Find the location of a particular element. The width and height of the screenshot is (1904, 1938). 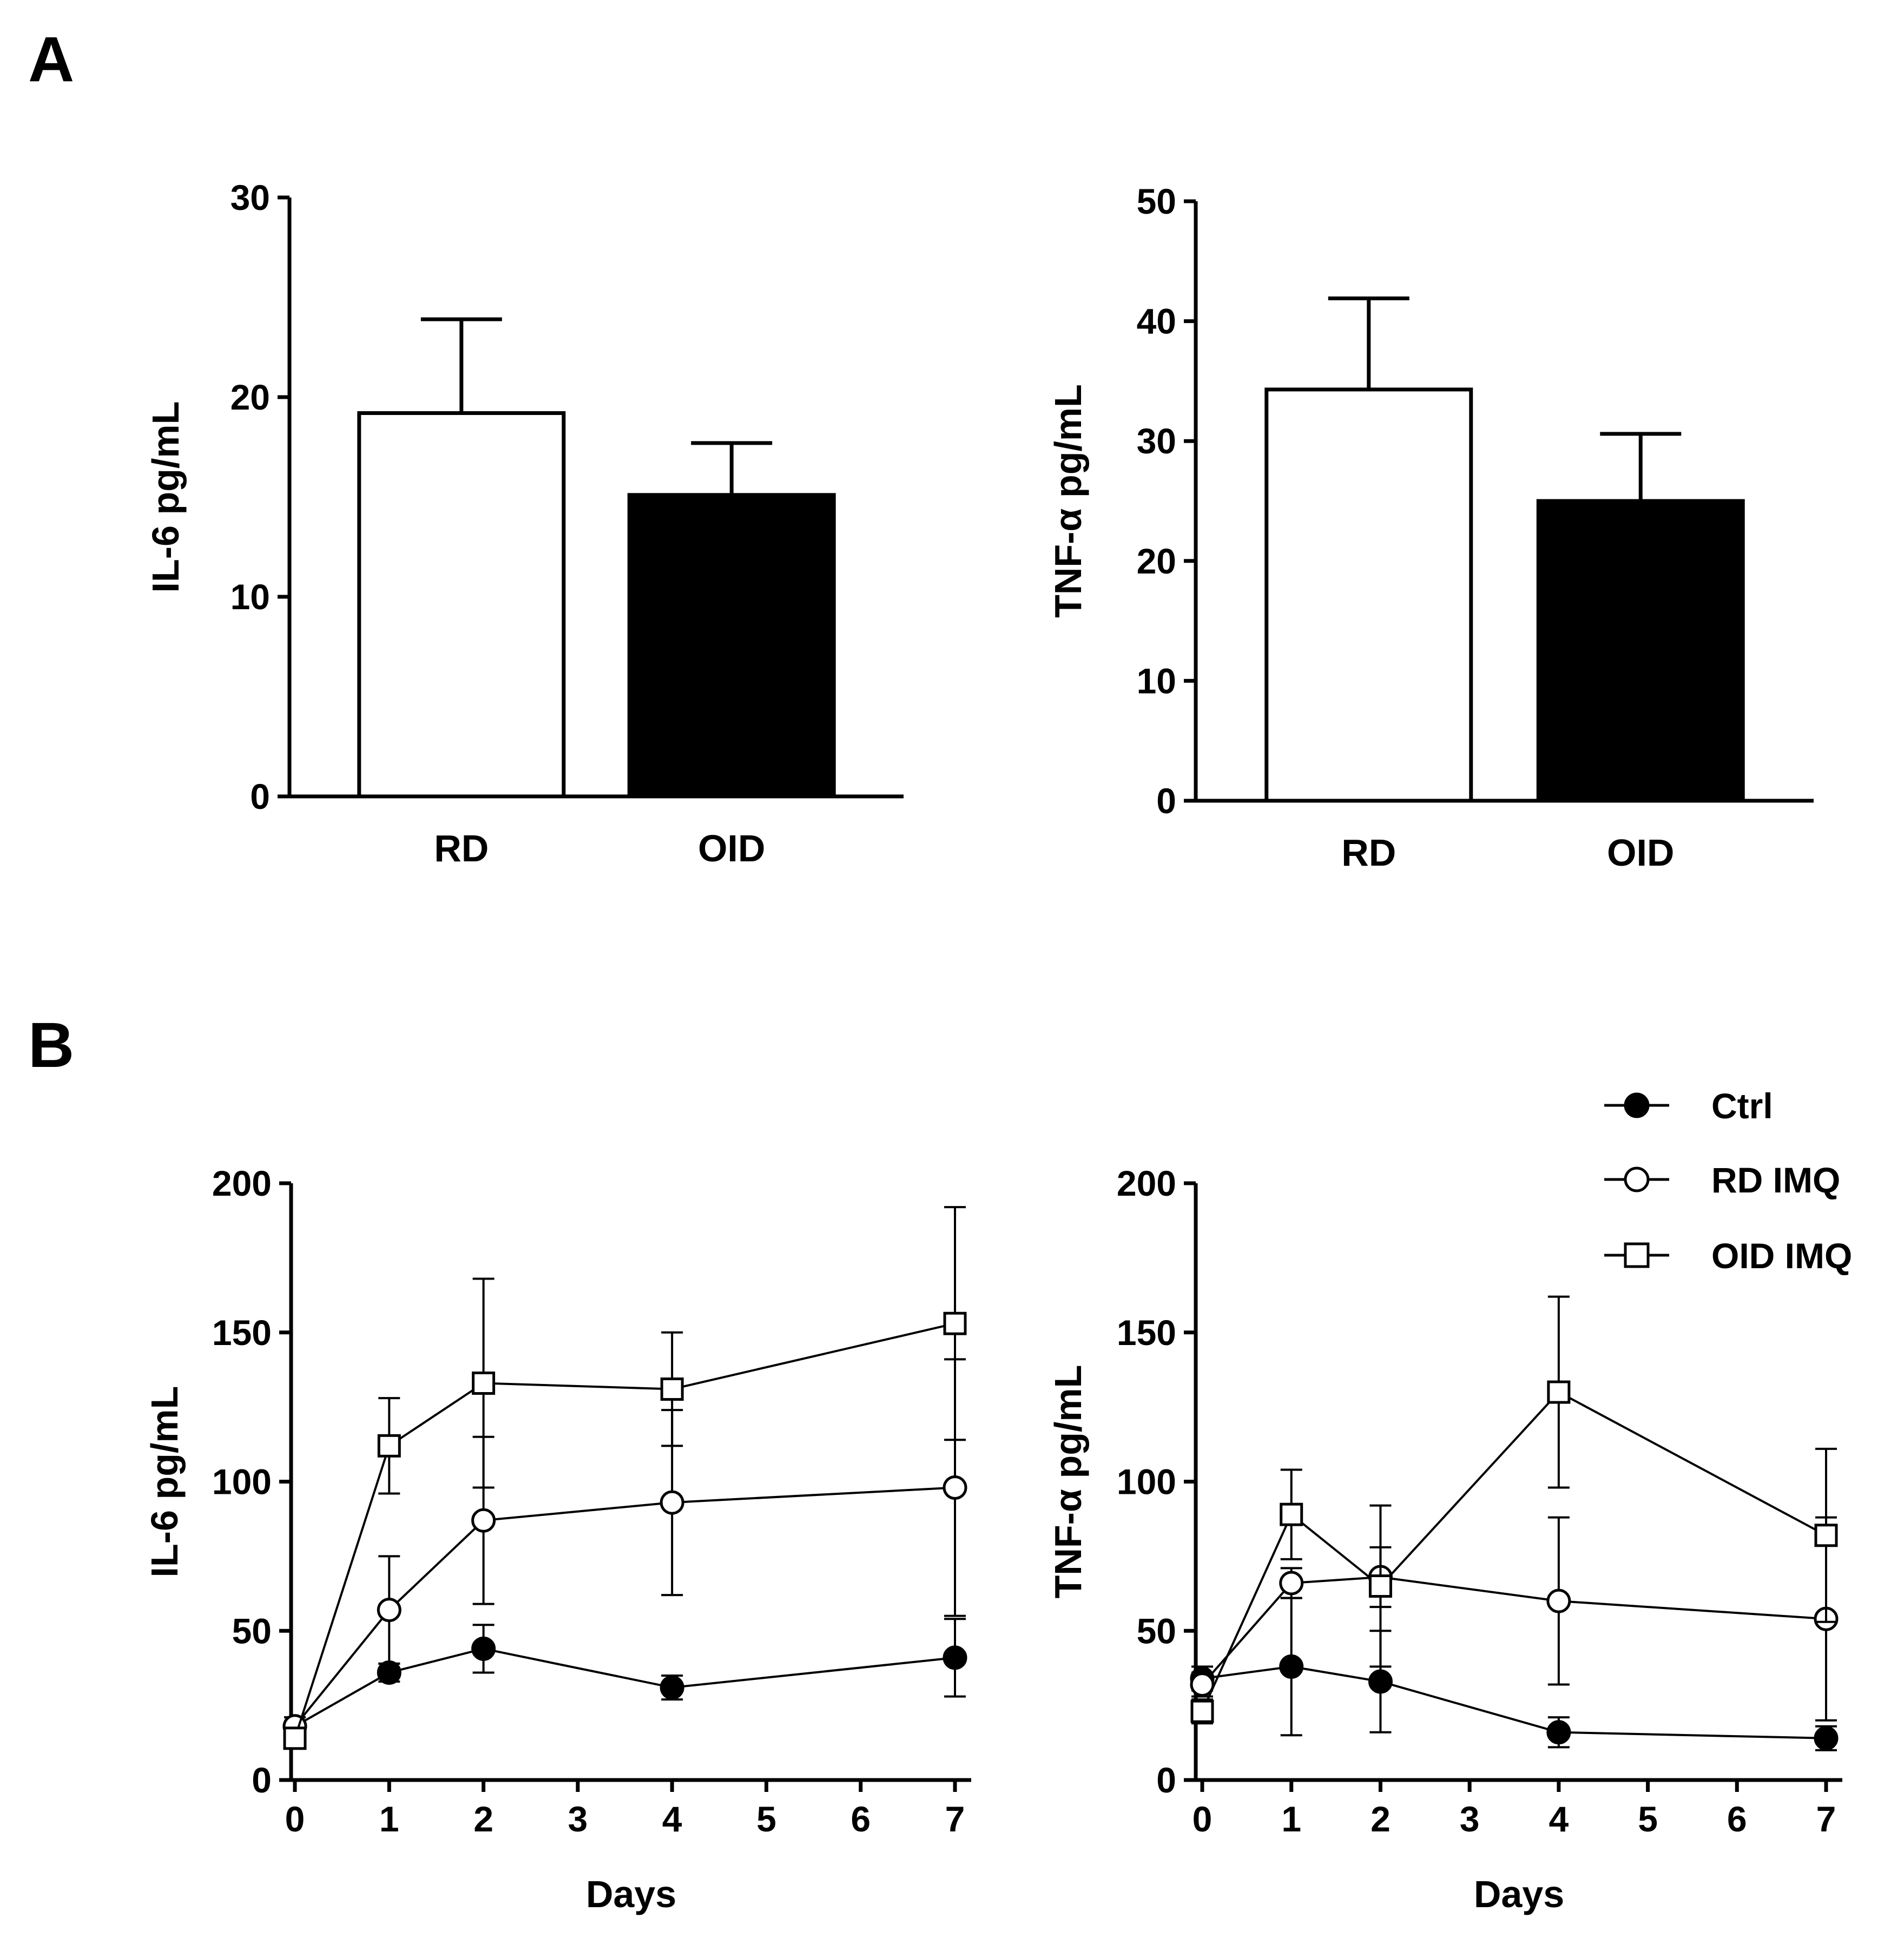

legend-label-rd-imq: RD IMQ is located at coordinates (1775, 1180).